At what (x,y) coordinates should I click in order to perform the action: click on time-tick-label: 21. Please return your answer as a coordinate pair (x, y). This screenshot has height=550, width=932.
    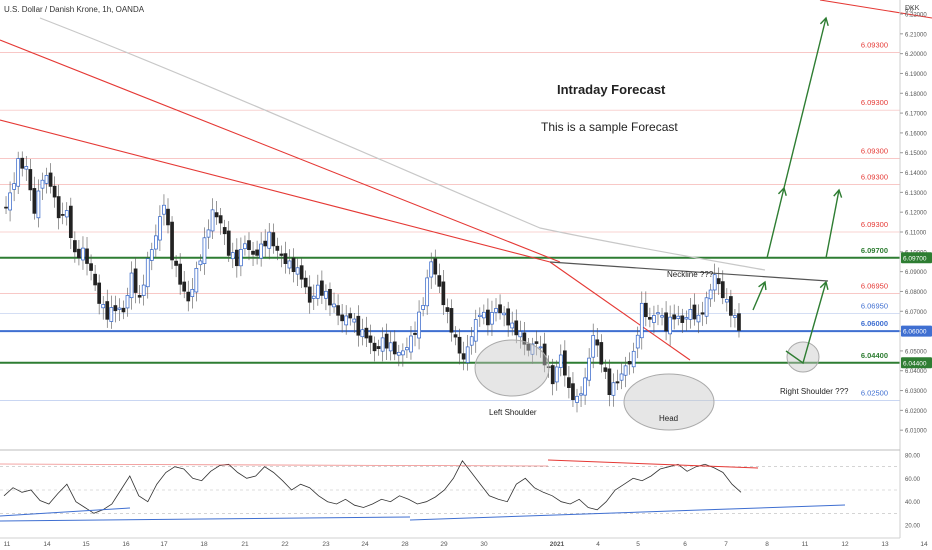
    Looking at the image, I should click on (245, 544).